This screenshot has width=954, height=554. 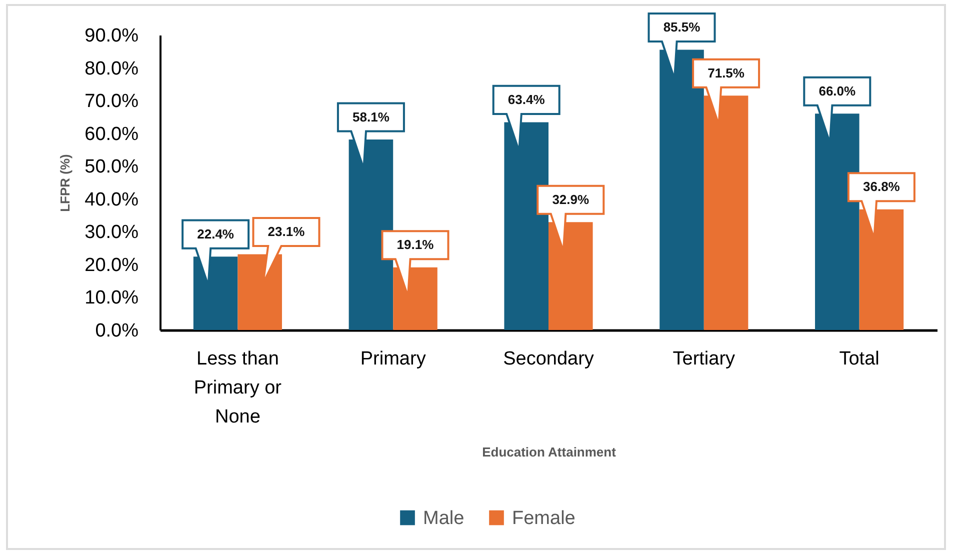 I want to click on data-label: 23.1%, so click(x=287, y=232).